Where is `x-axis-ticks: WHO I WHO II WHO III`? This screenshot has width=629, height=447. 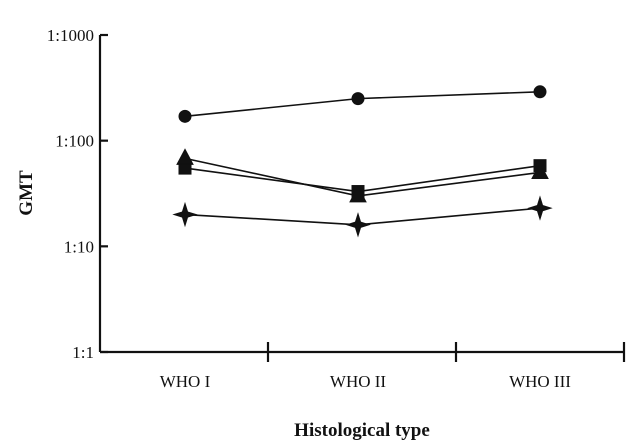 x-axis-ticks: WHO I WHO II WHO III is located at coordinates (393, 366).